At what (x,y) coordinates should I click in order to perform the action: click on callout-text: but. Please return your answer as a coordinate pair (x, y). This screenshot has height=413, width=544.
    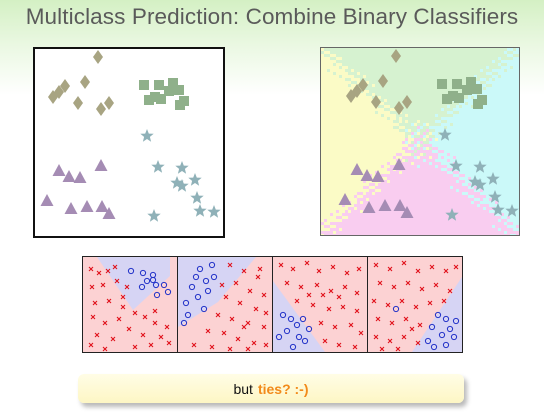
    Looking at the image, I should click on (243, 388).